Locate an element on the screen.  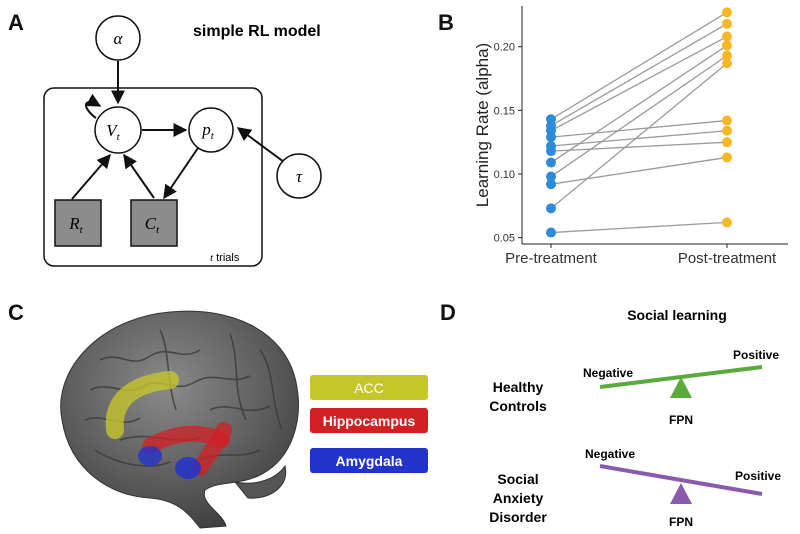
y-tick-label: 0.15 is located at coordinates (504, 111).